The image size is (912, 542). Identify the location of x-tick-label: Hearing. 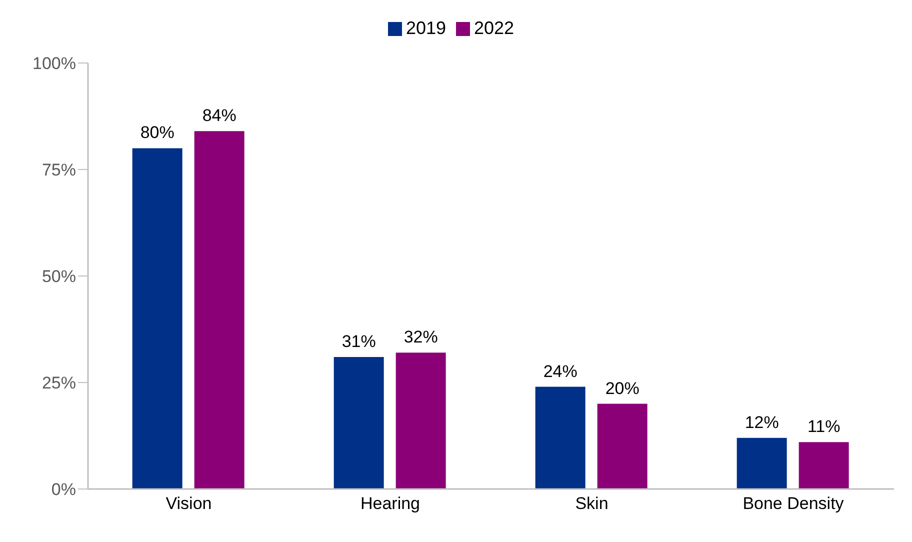
(390, 504).